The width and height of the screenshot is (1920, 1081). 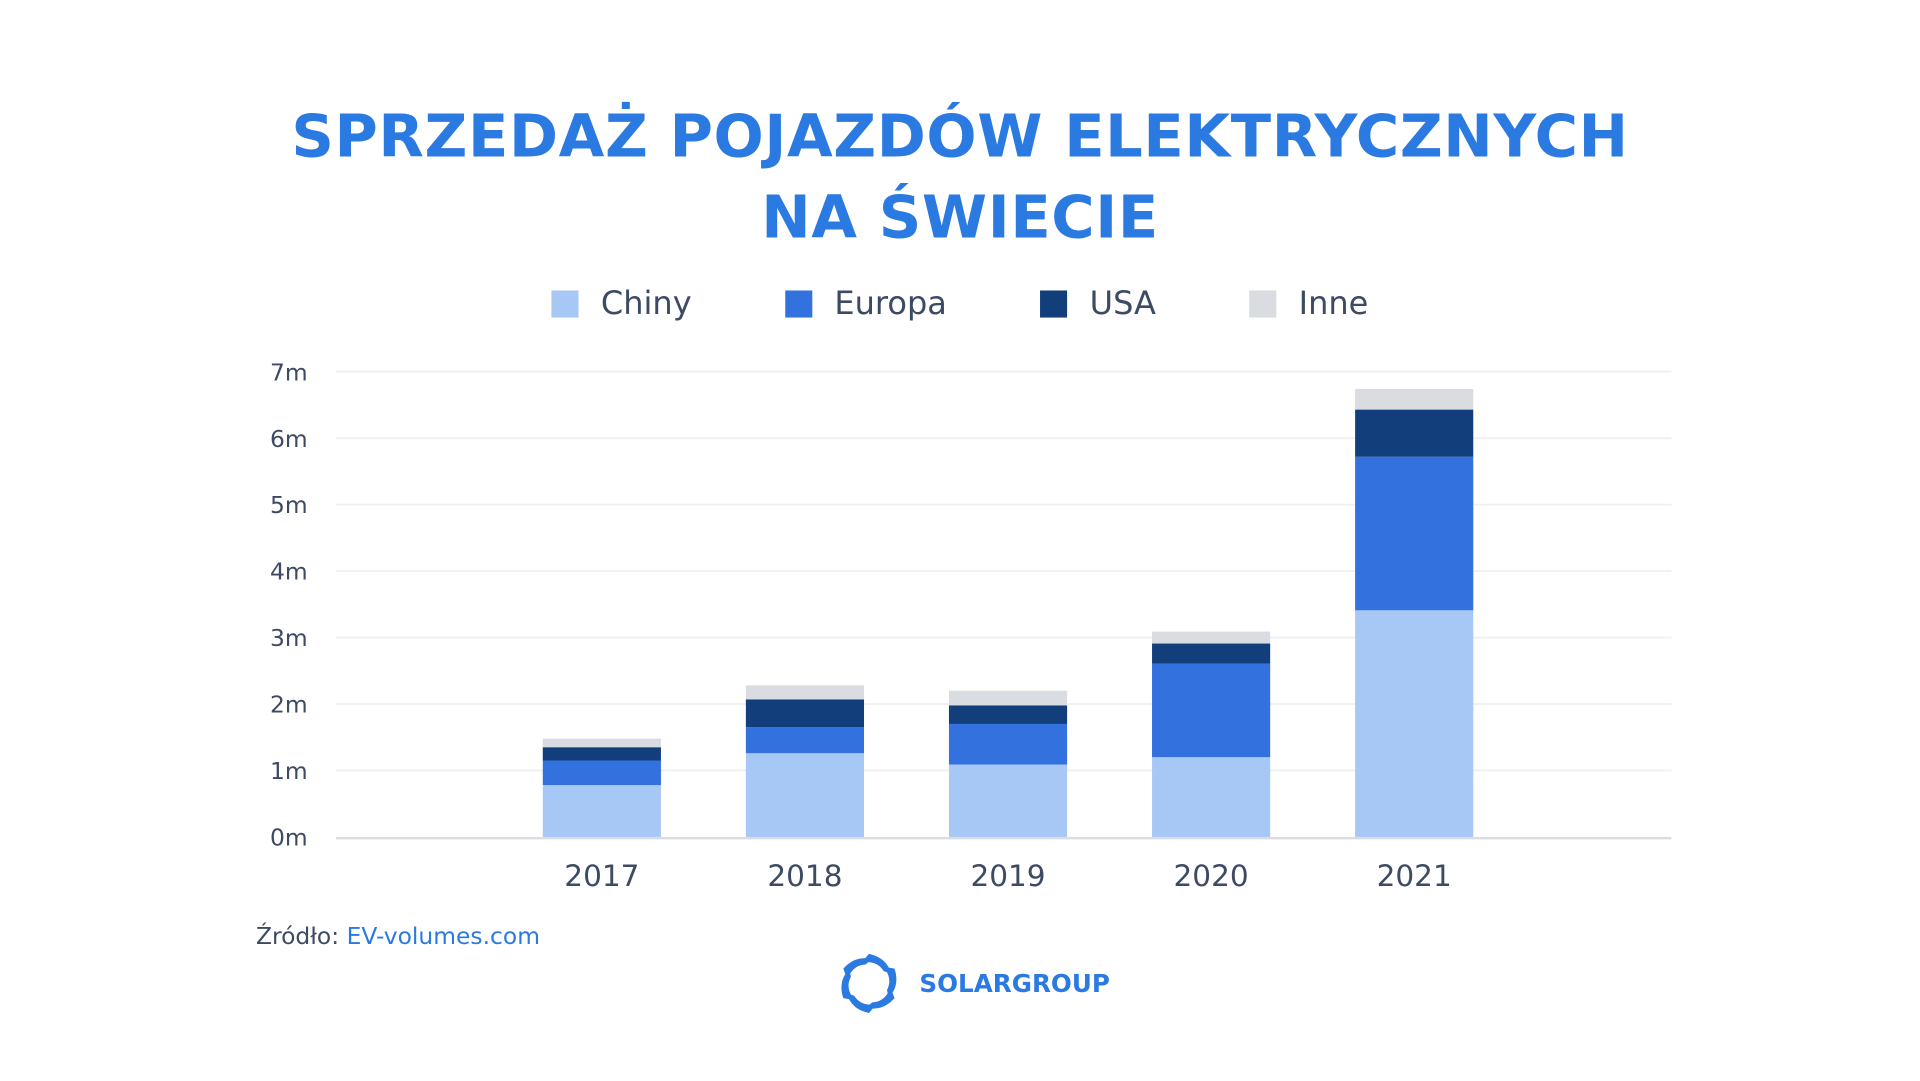 I want to click on source-note: Źródło: EV-volumes.com, so click(x=398, y=936).